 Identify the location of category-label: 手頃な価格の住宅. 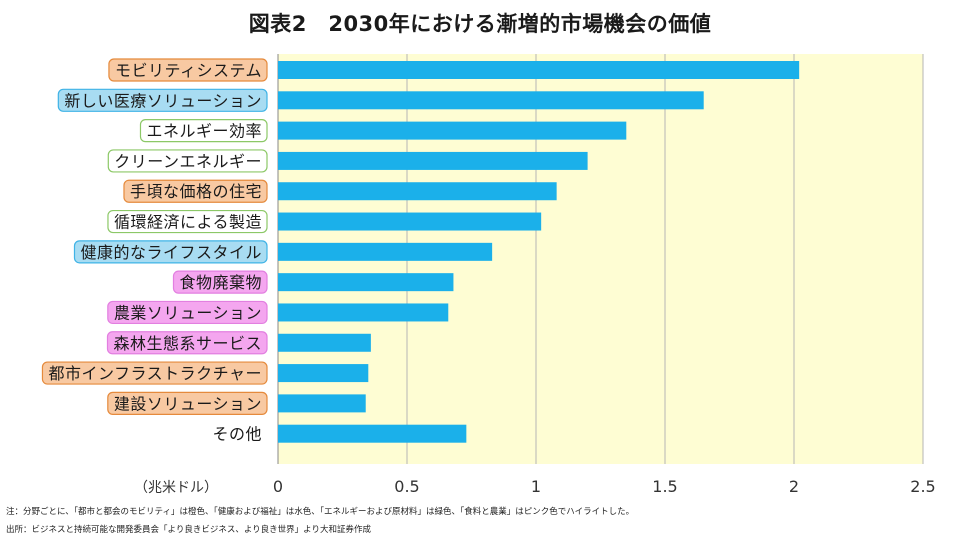
(195, 191).